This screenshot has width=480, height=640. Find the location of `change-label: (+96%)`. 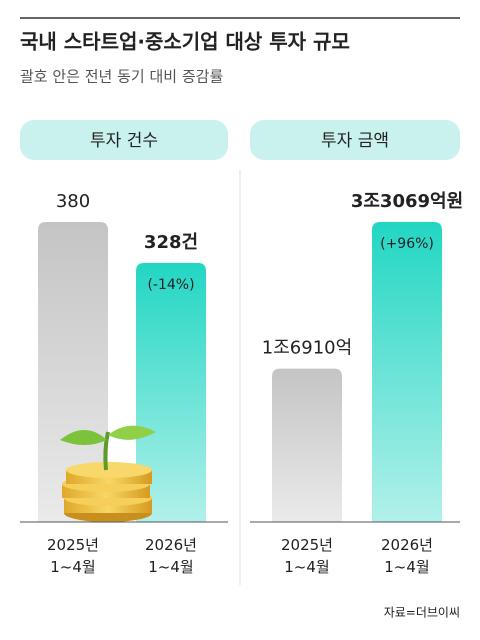

change-label: (+96%) is located at coordinates (407, 244).